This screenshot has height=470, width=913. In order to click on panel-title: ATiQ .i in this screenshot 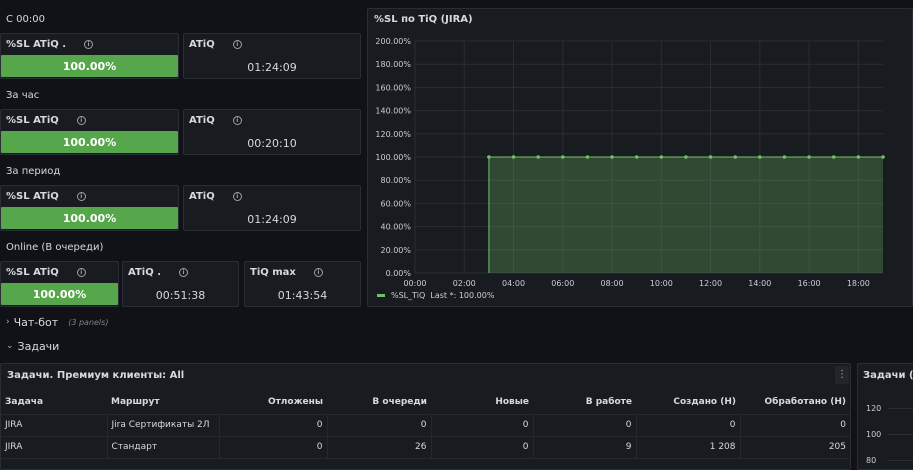, I will do `click(158, 272)`.